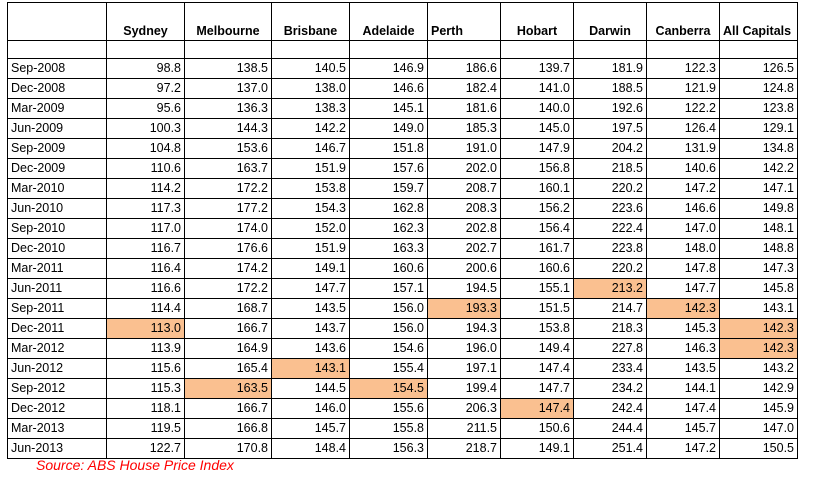 This screenshot has width=814, height=480. I want to click on value-cell: 206.3, so click(464, 408).